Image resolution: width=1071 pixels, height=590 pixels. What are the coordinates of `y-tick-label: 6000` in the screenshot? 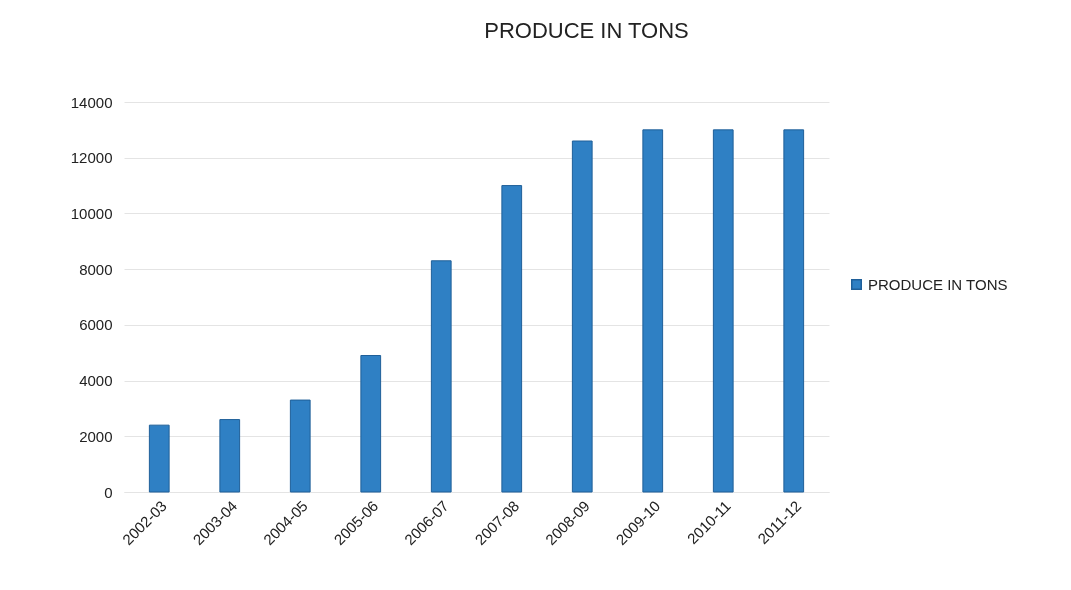 It's located at (96, 325).